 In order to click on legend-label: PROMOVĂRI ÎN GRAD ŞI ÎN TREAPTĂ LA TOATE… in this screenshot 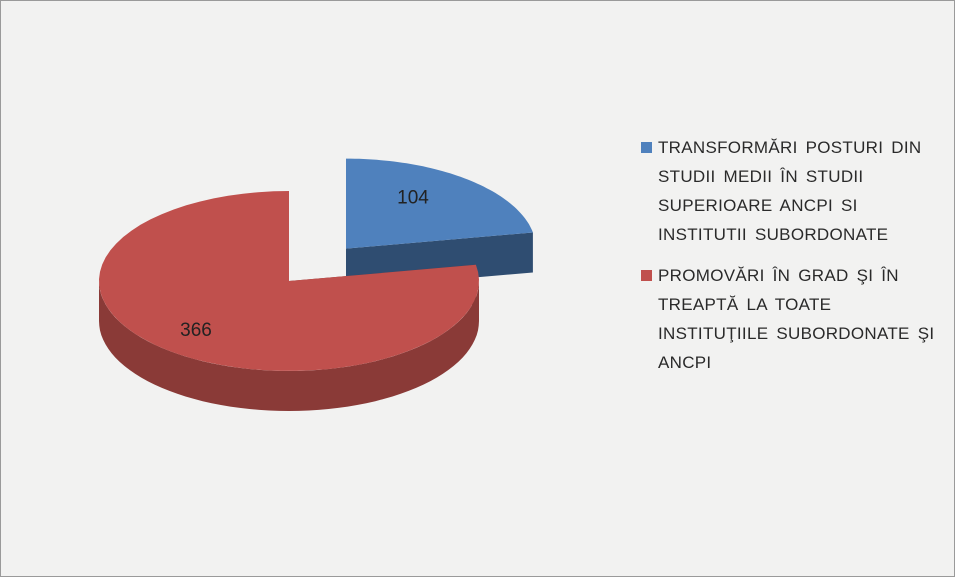, I will do `click(796, 319)`.